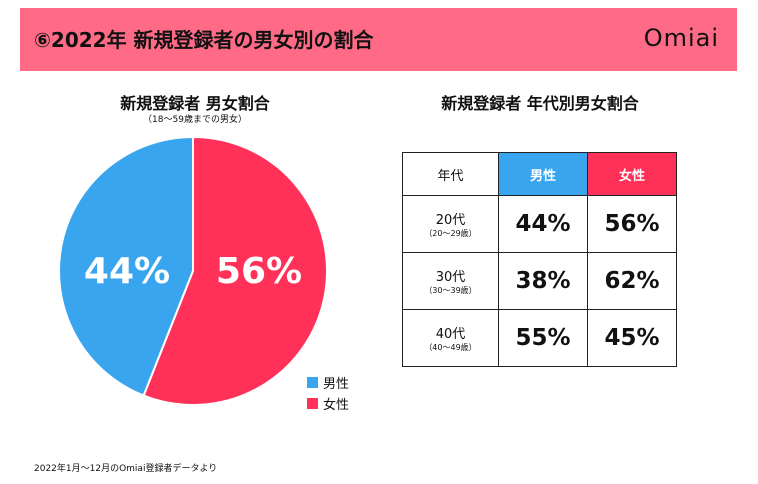  Describe the element at coordinates (204, 40) in the screenshot. I see `page-title: ⑥2022年 新規登録者の男女別の割合` at that location.